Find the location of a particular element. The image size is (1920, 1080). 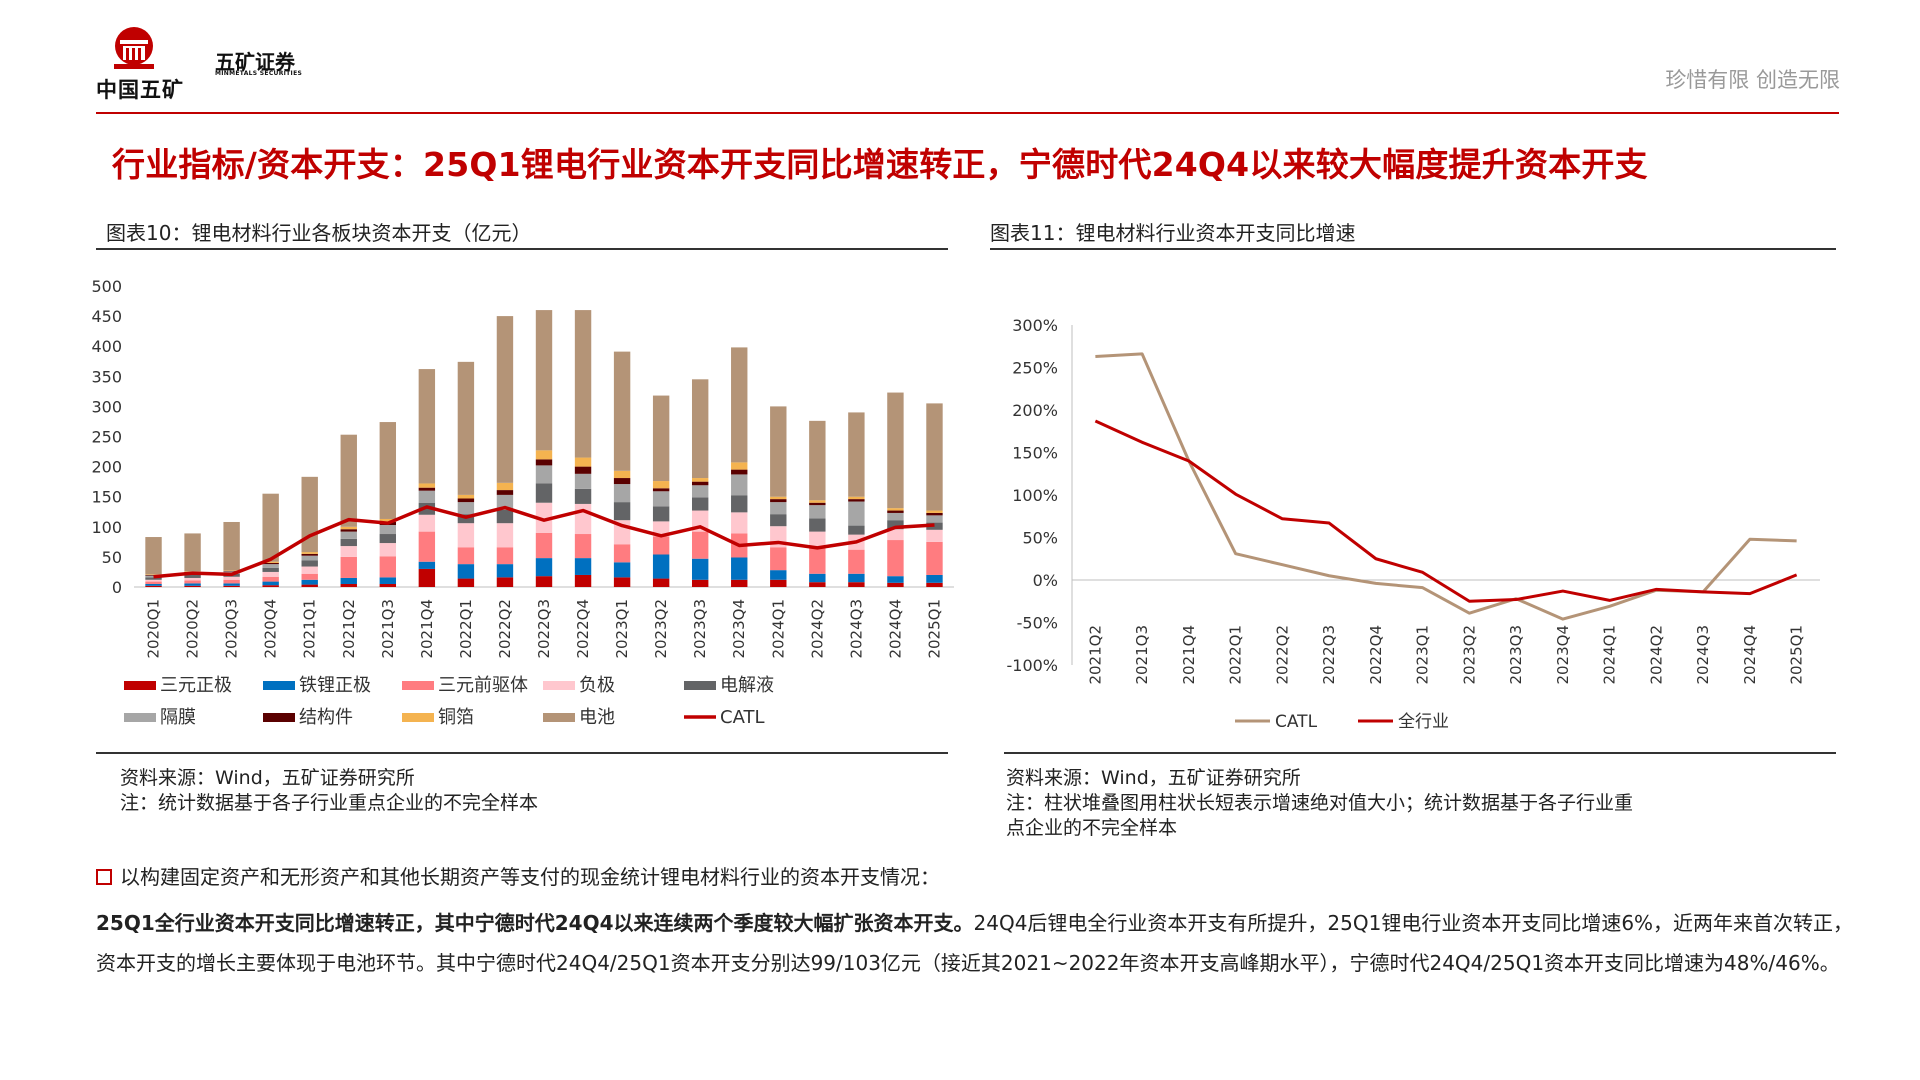

y-tick-label: 250% is located at coordinates (1035, 368).